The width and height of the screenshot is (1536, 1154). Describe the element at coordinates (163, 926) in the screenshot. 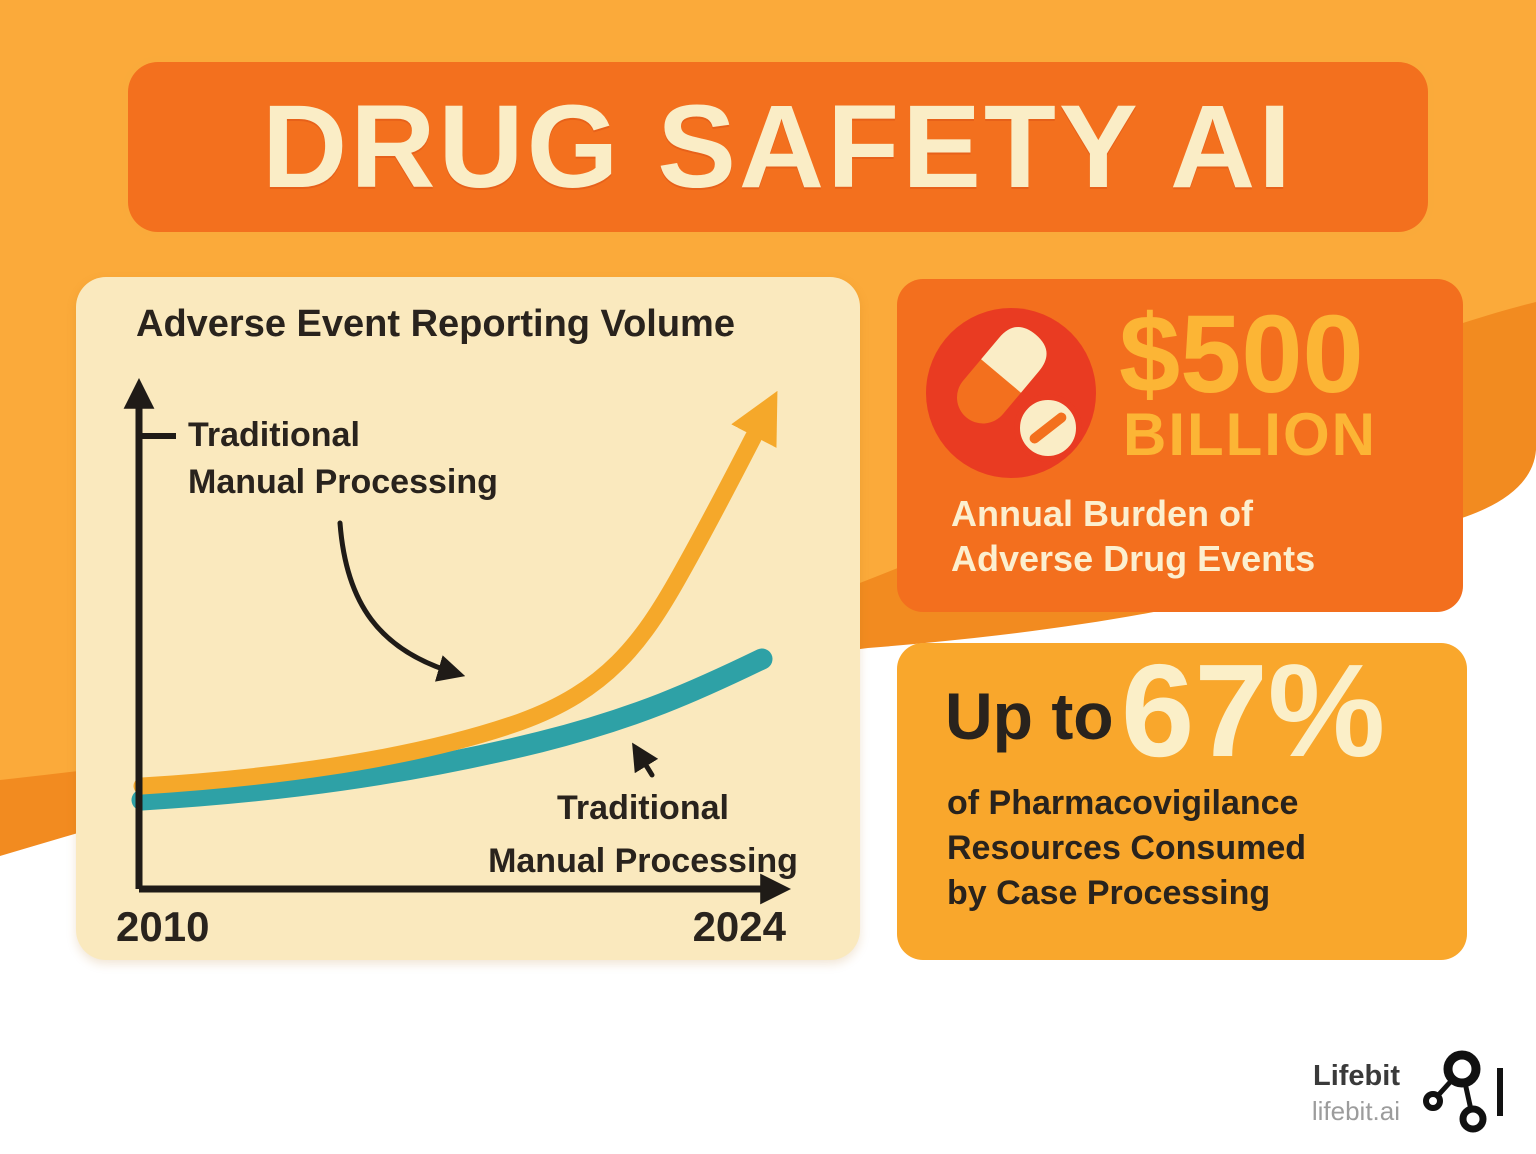

I see `x-axis-label-start: 2010` at that location.